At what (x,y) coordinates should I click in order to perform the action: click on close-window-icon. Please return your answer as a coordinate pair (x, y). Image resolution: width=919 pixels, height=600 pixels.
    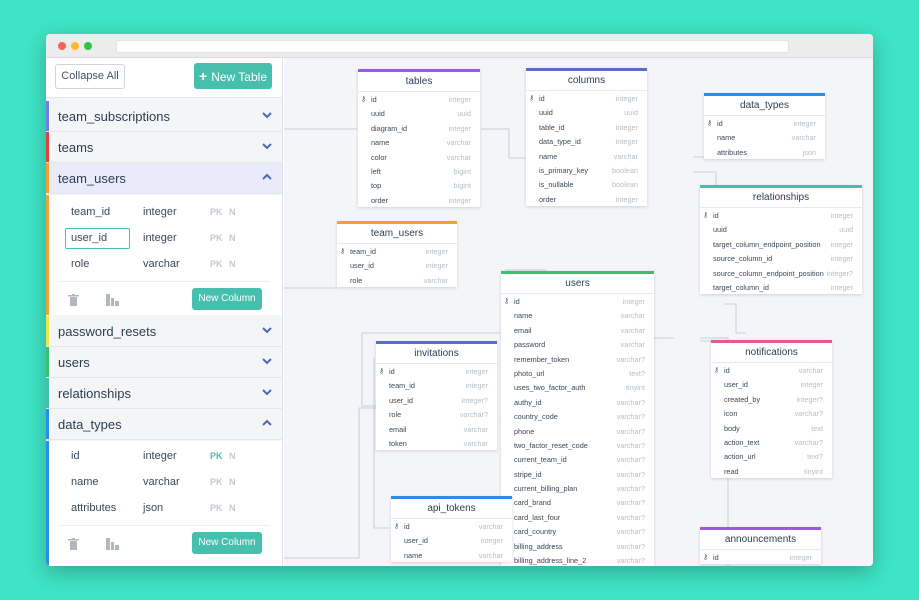
    Looking at the image, I should click on (62, 46).